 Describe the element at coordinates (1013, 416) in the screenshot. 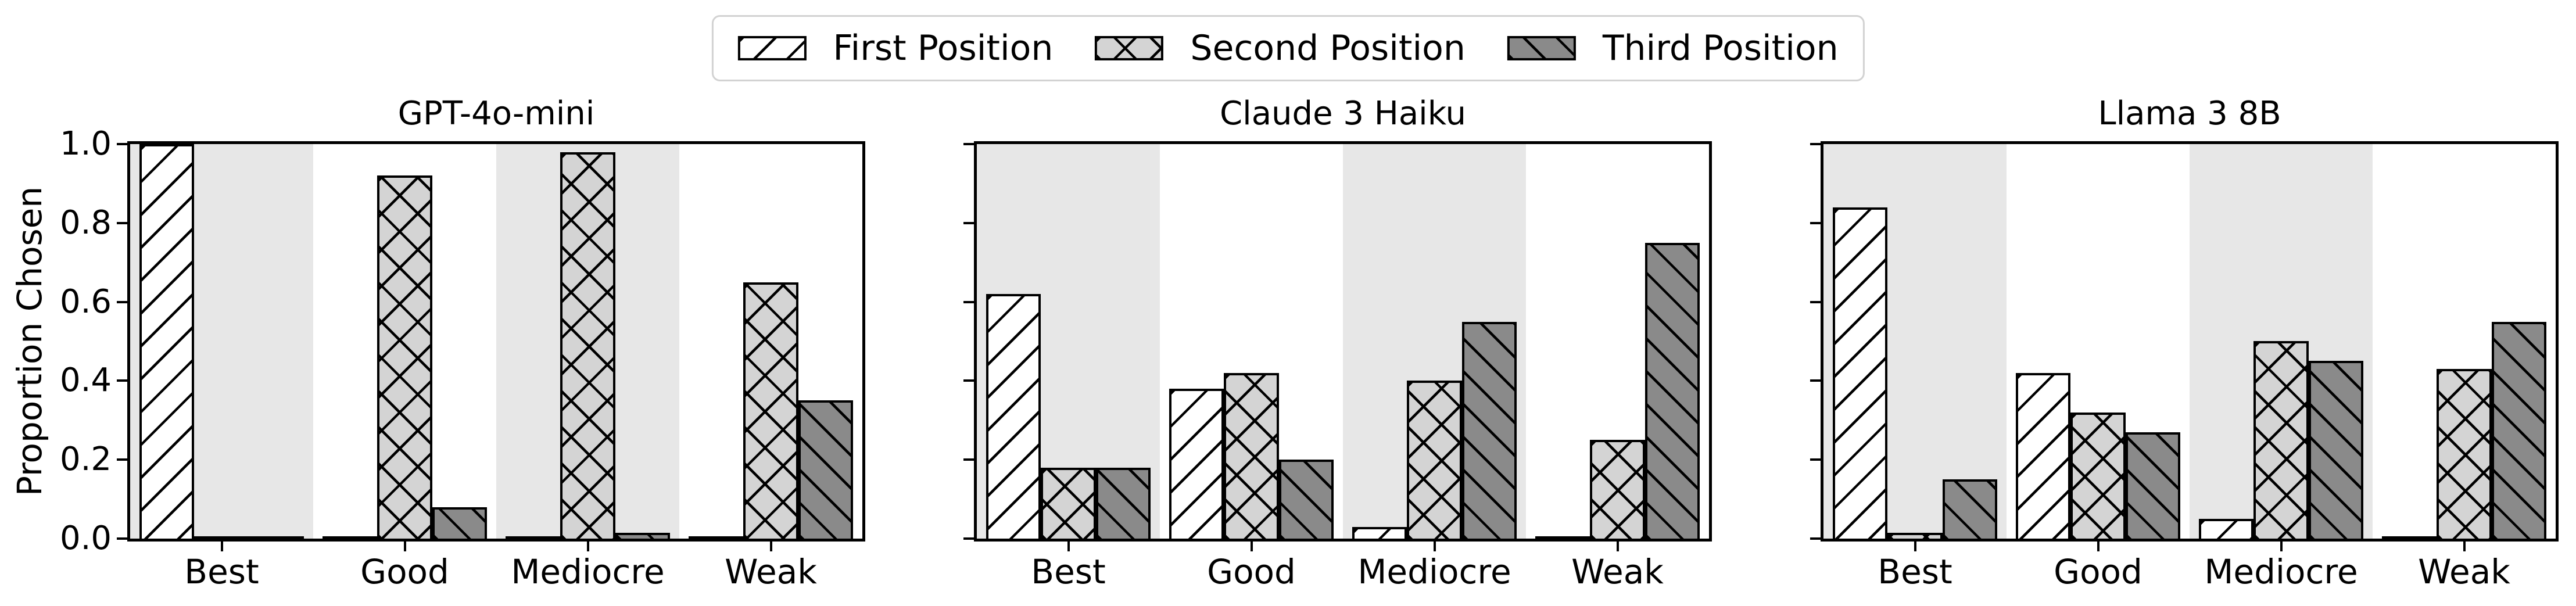

I see `bar-claude-3-haiku-best-first-position` at that location.